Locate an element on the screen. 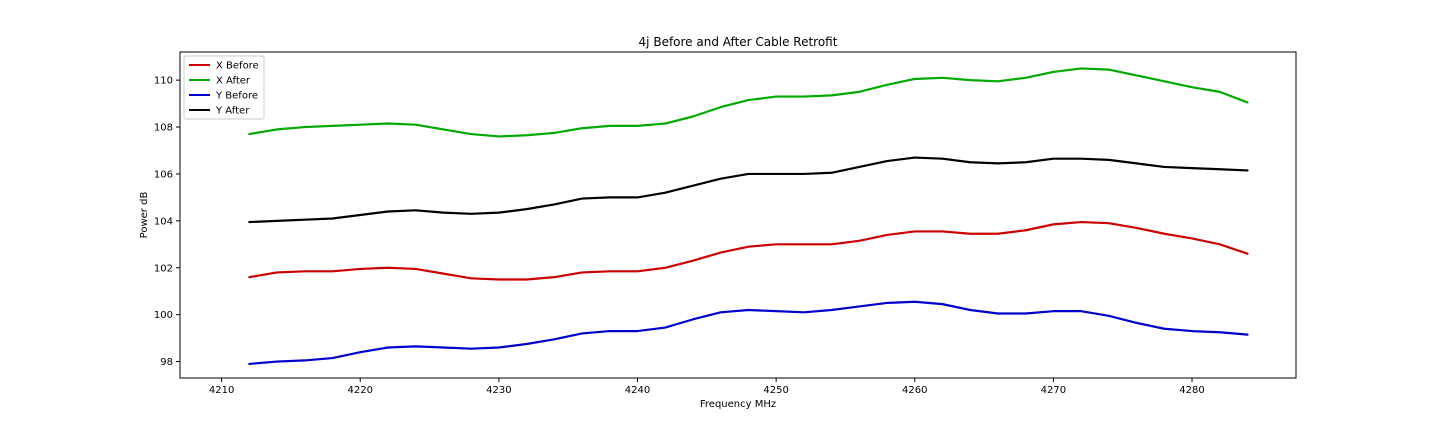  y-tick-label-3: 104 is located at coordinates (163, 221).